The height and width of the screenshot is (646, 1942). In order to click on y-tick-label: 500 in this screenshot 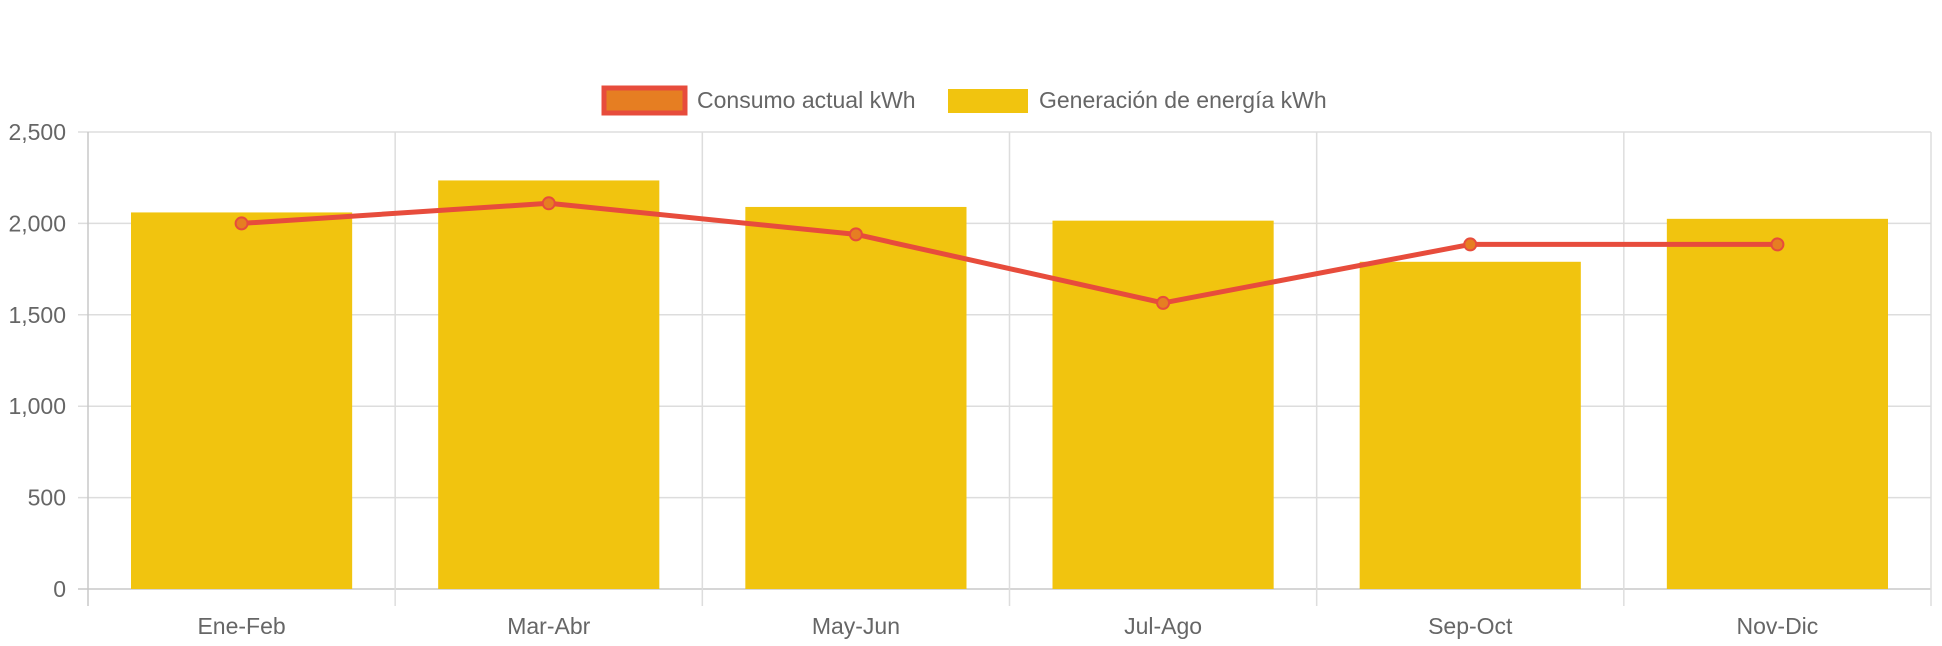, I will do `click(47, 498)`.